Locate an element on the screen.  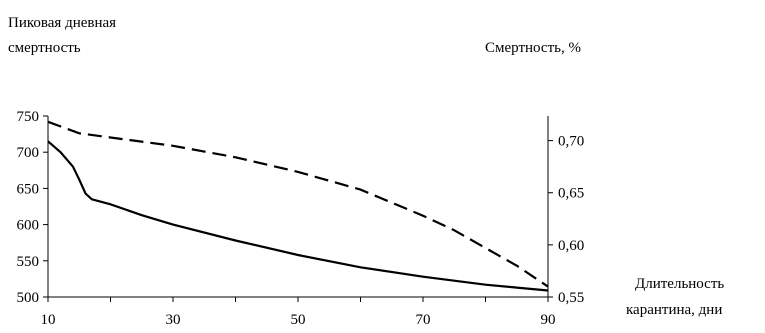
left-y-ticks: 500 550 600 650 700 750 is located at coordinates (32, 207).